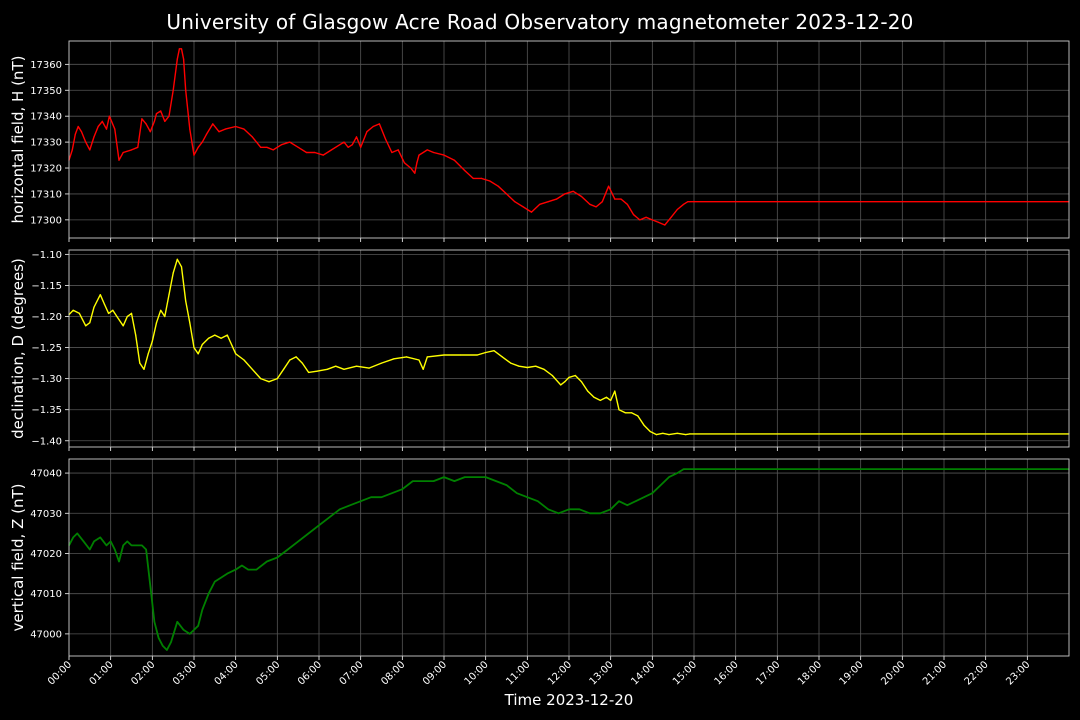 Image resolution: width=1080 pixels, height=720 pixels. What do you see at coordinates (46, 91) in the screenshot?
I see `y-tick-label: 17350` at bounding box center [46, 91].